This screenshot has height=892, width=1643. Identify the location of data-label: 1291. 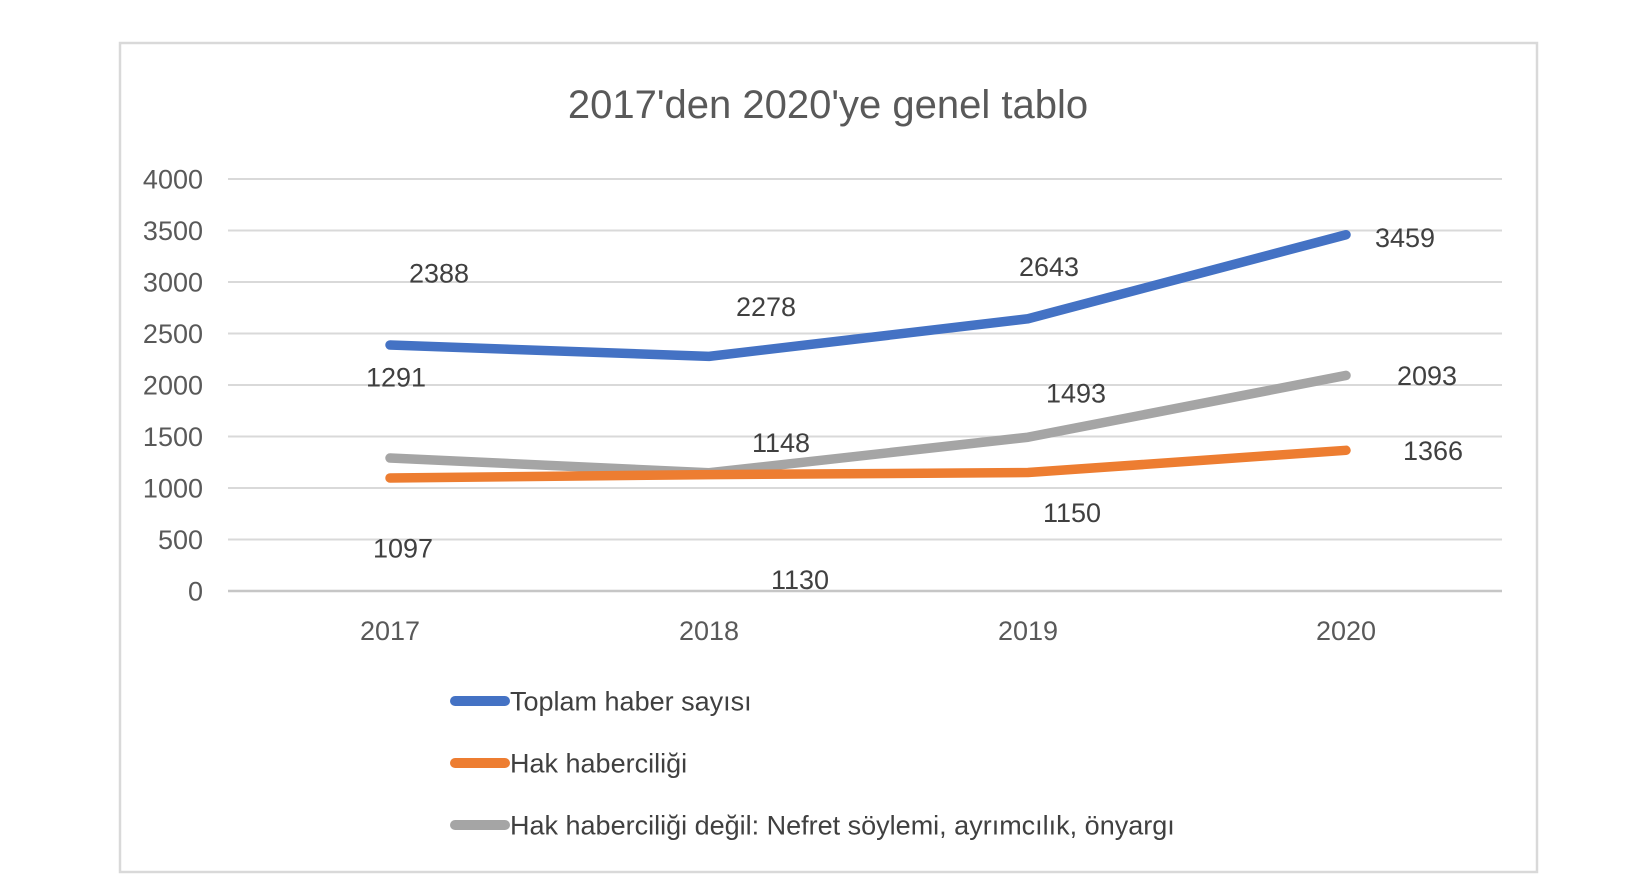
(396, 377).